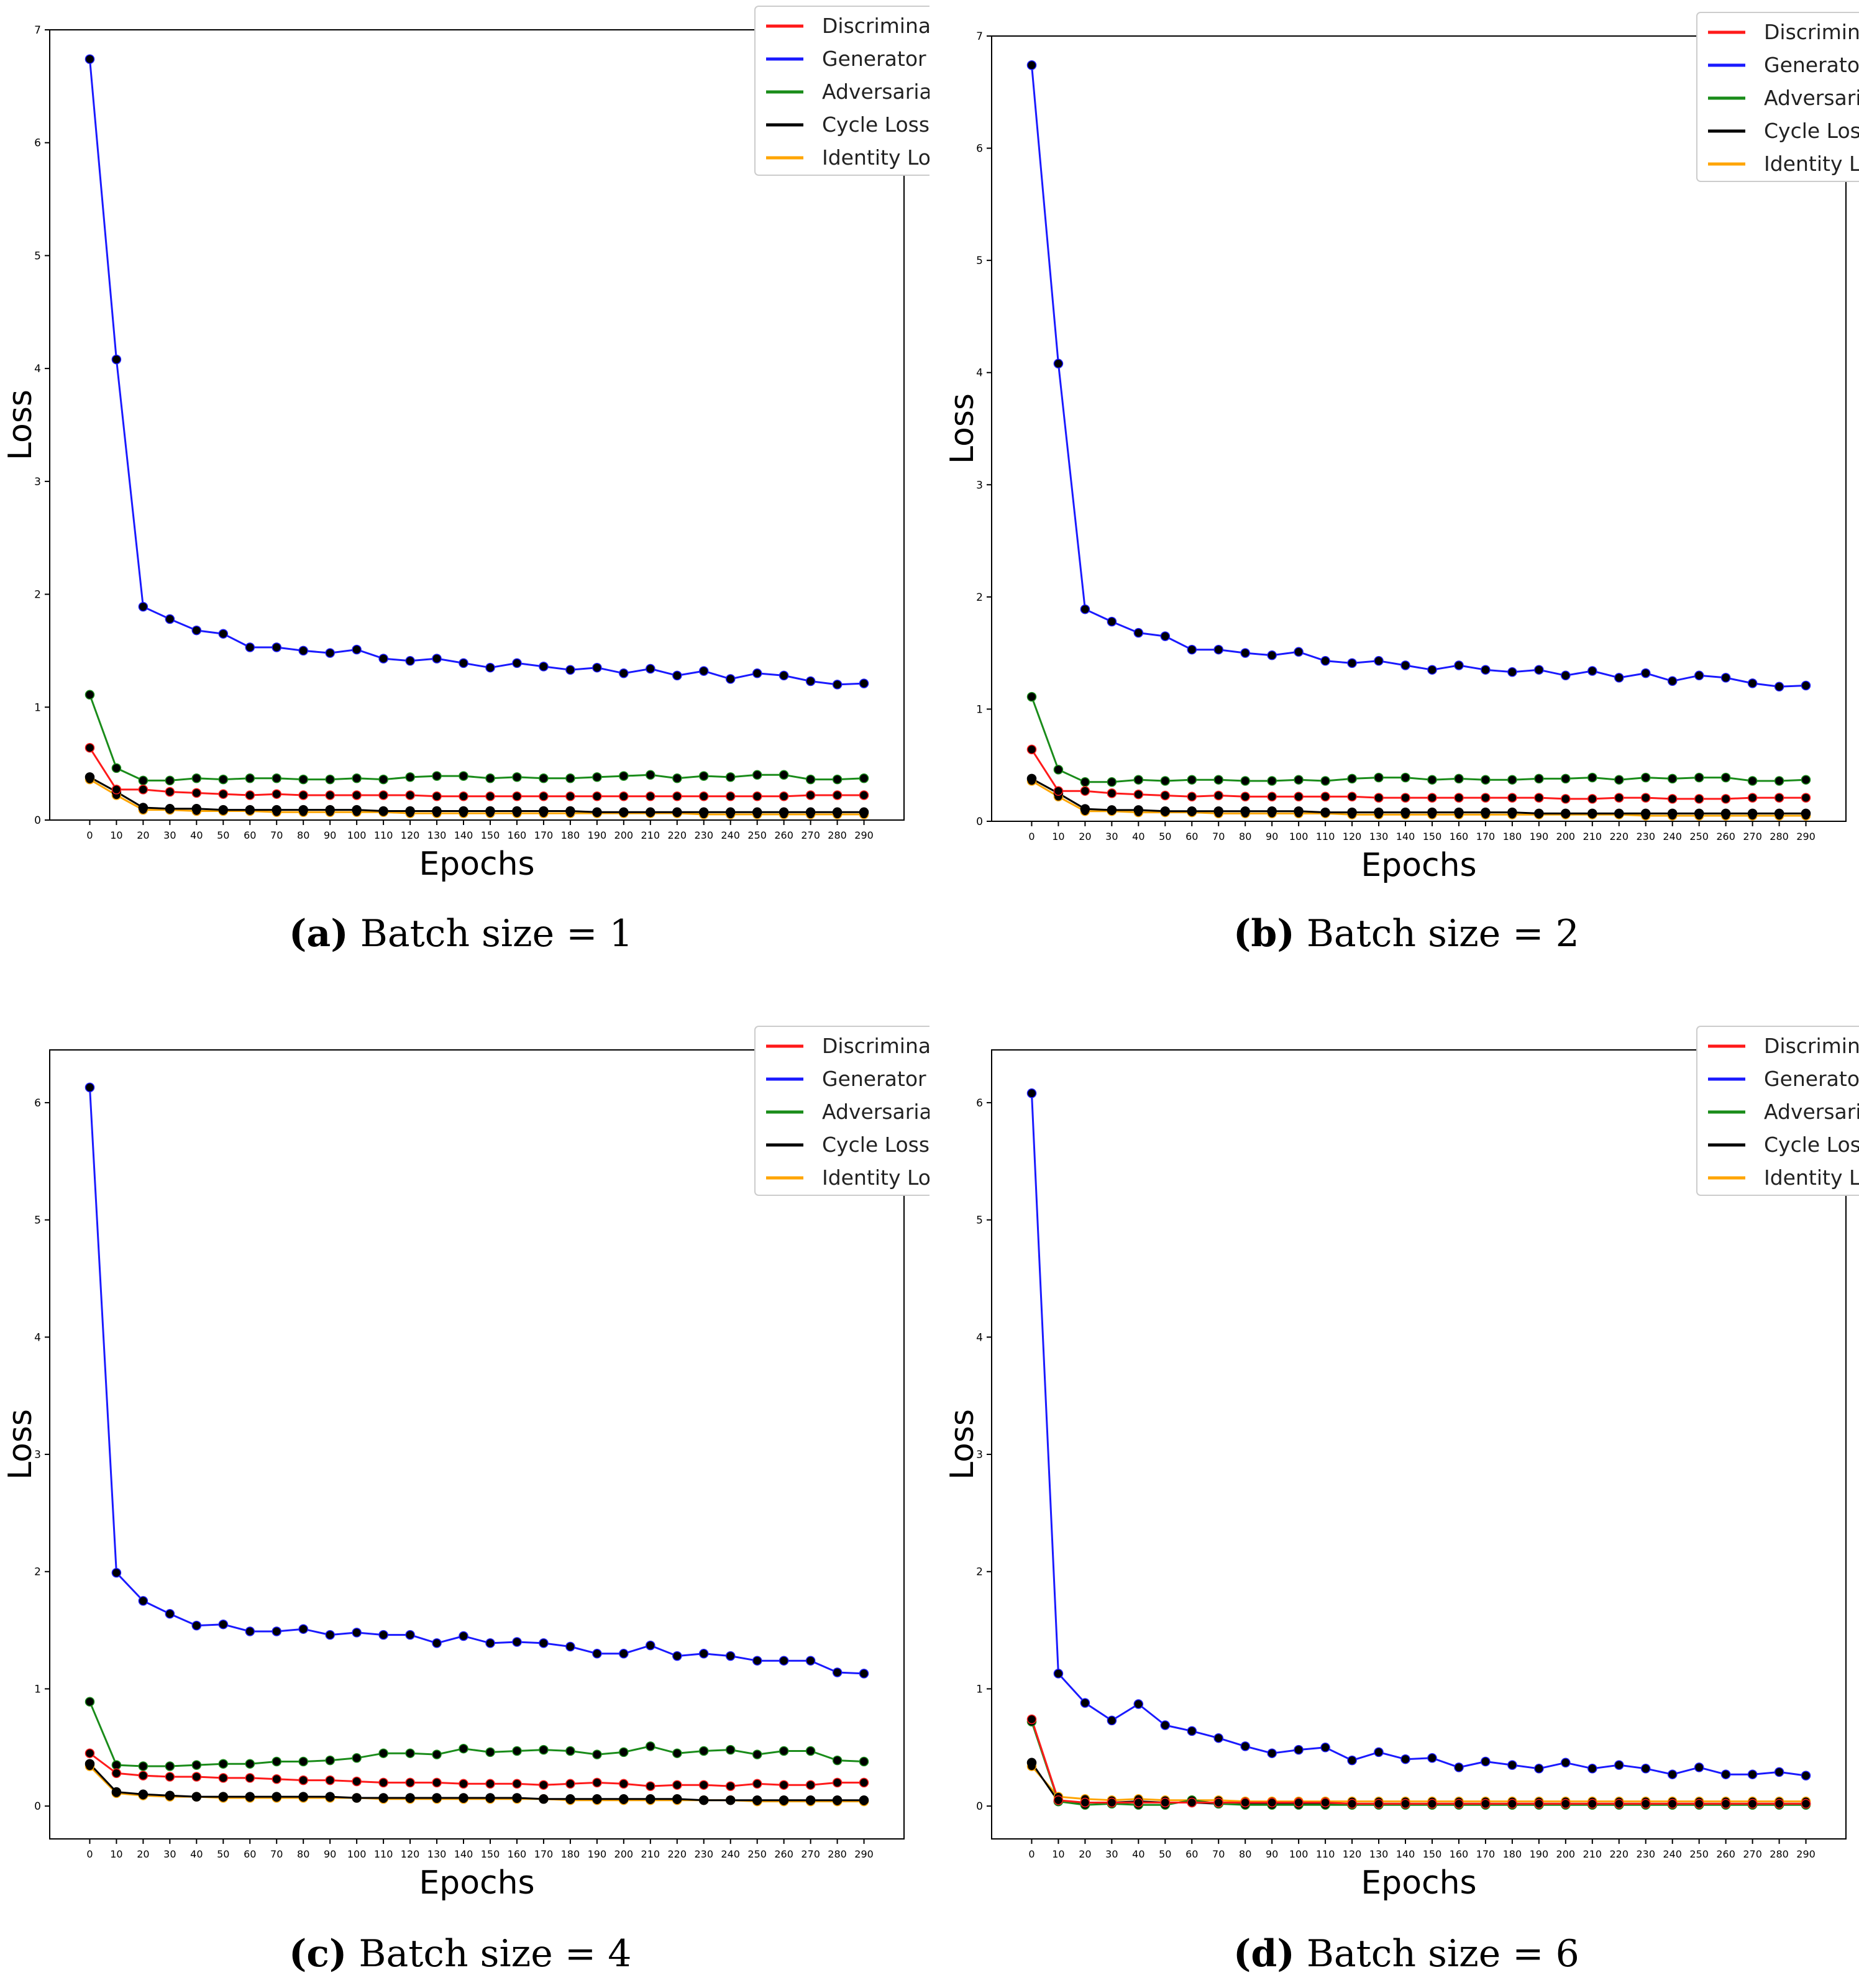 This screenshot has width=1859, height=1988. I want to click on x-tick-label: 170, so click(544, 835).